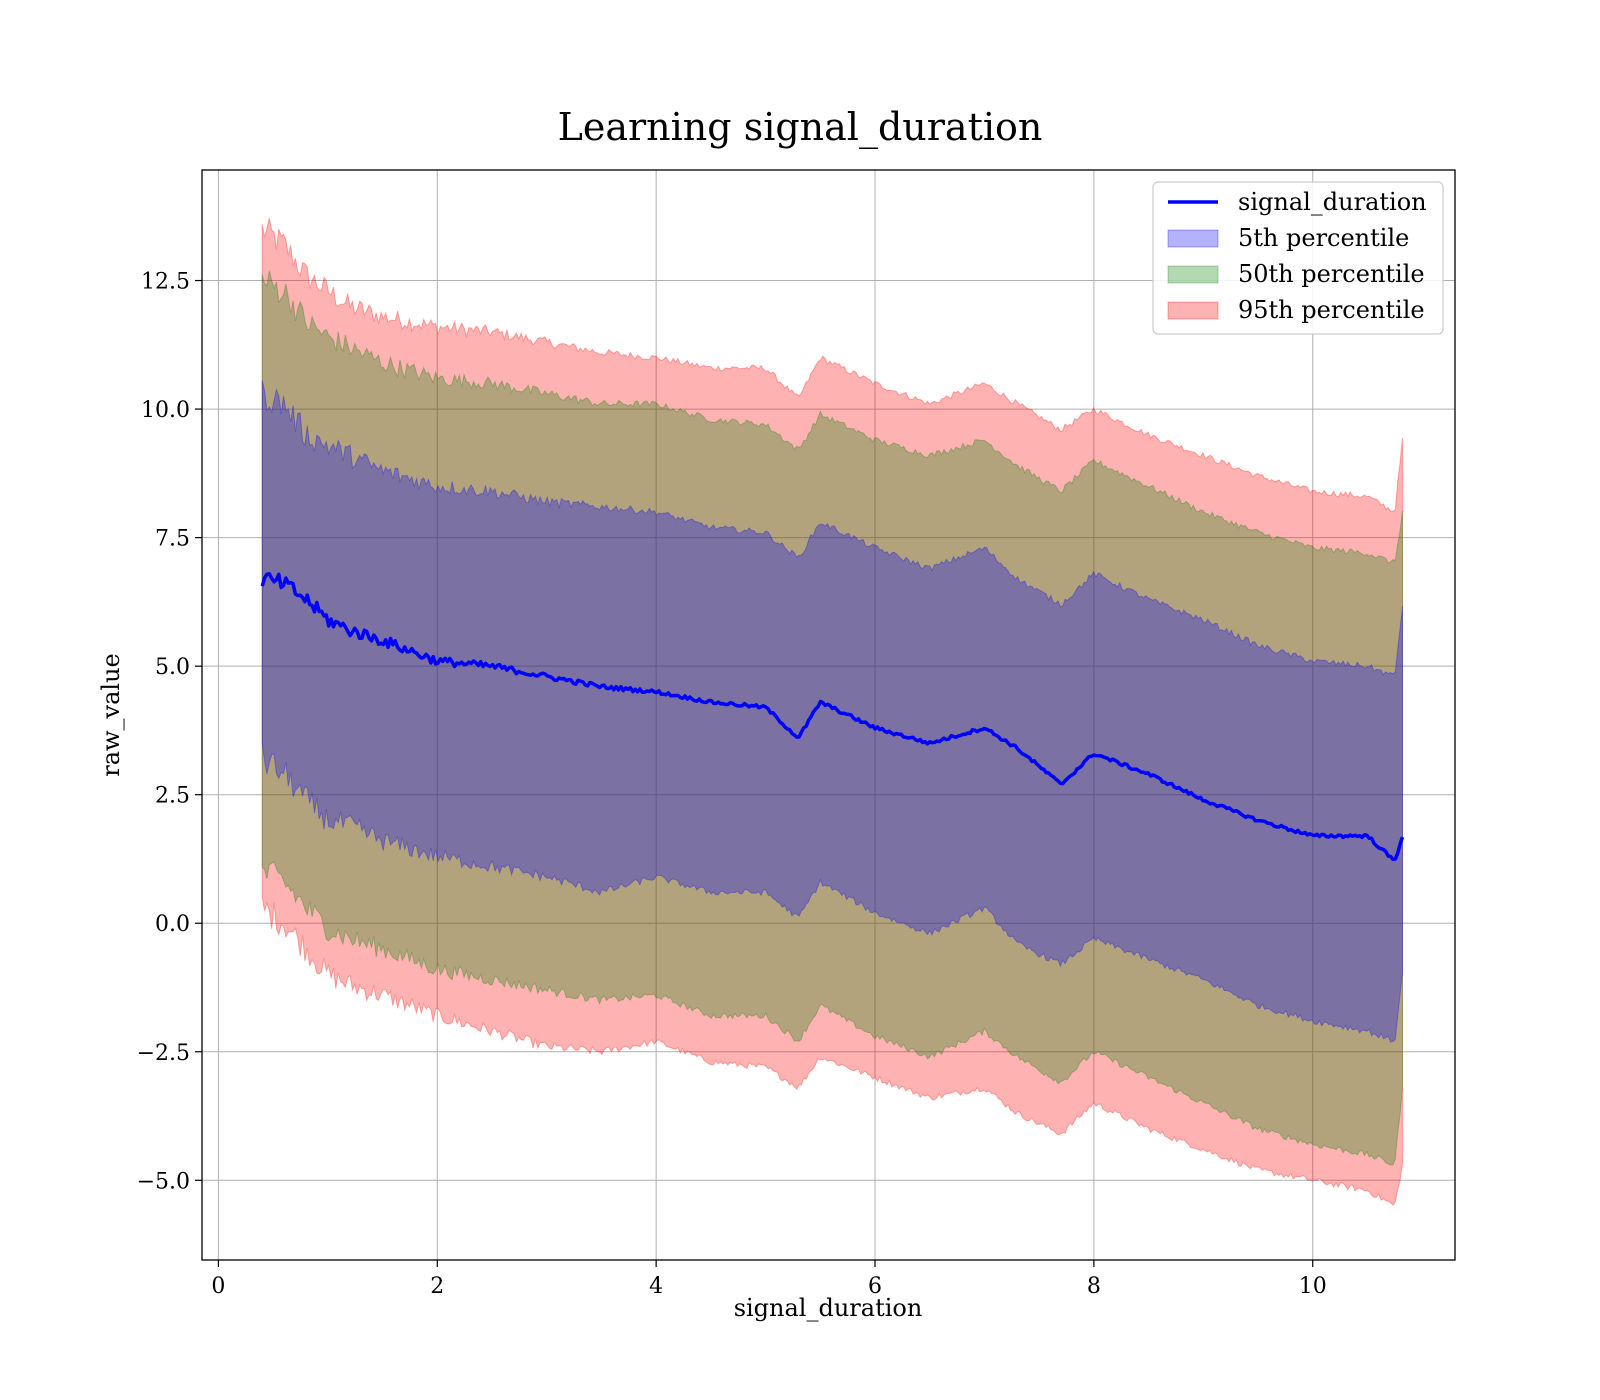  What do you see at coordinates (1331, 274) in the screenshot?
I see `legend-label: 50th percentile` at bounding box center [1331, 274].